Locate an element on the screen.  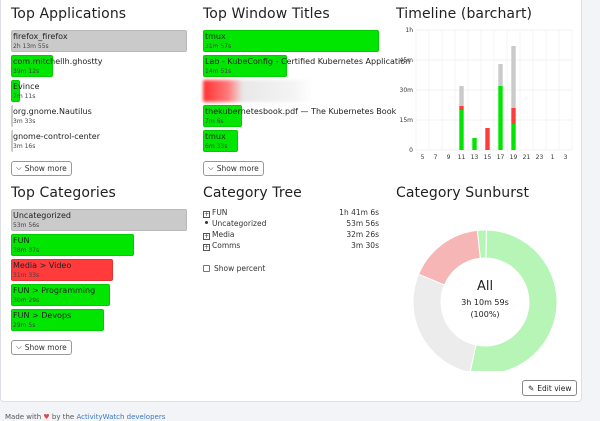
top-categories-title: Top Categories is located at coordinates (63, 193).